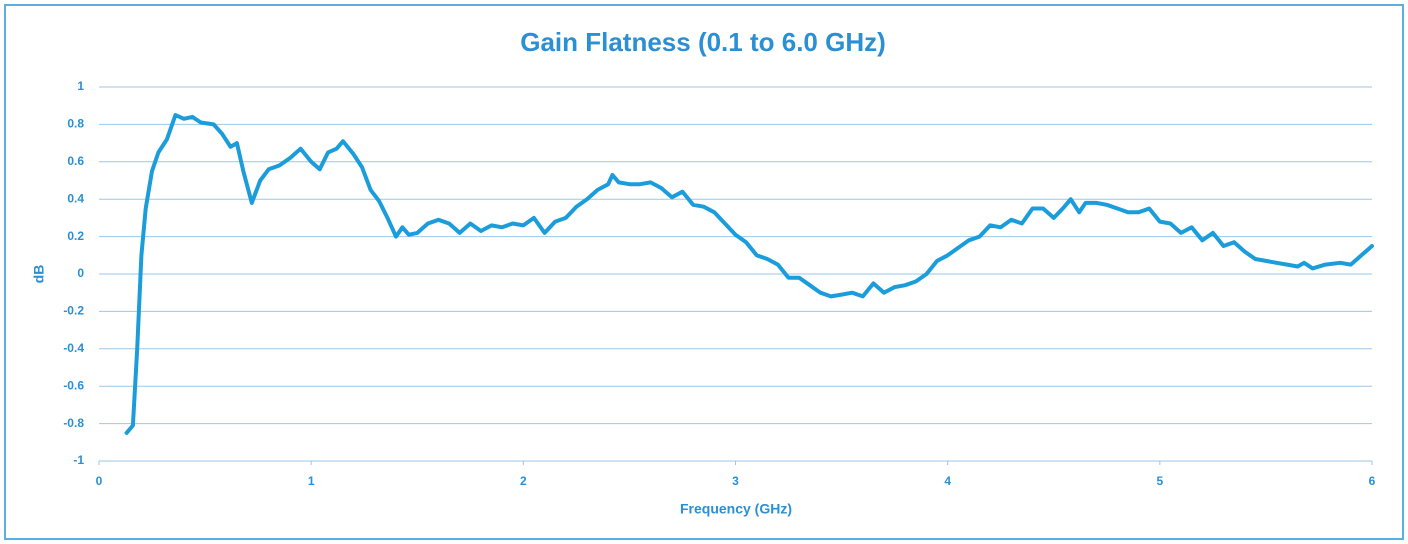 This screenshot has width=1408, height=544. What do you see at coordinates (99, 481) in the screenshot?
I see `x-tick-label: 0` at bounding box center [99, 481].